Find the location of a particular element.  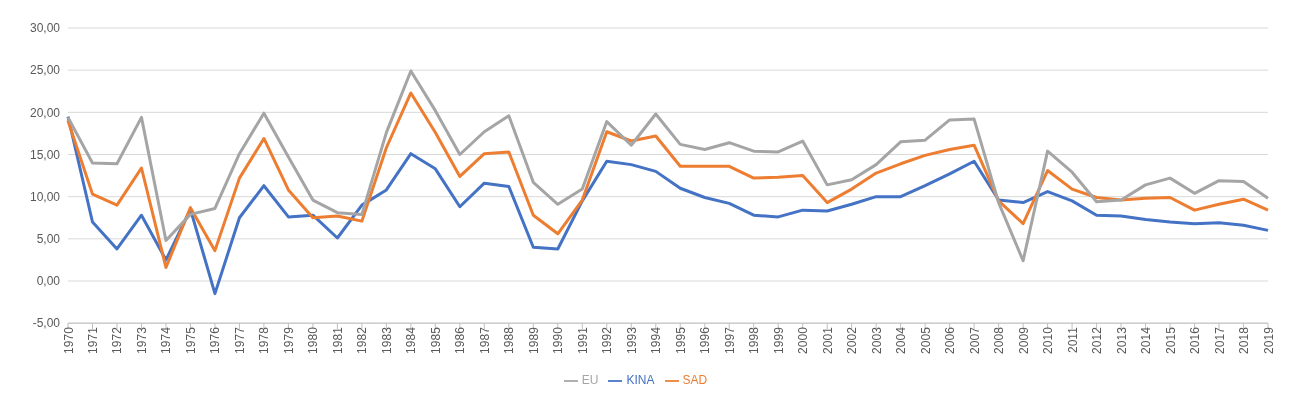

x-tick-label: 2000 is located at coordinates (803, 340).